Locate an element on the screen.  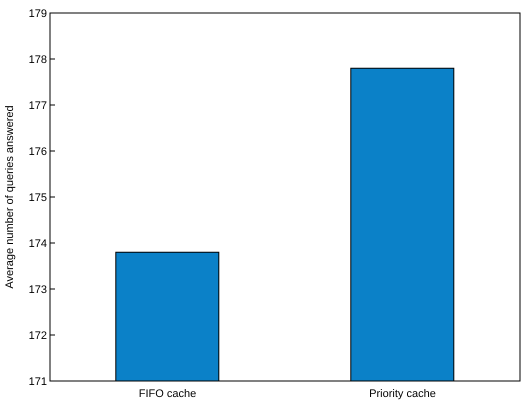
y-axis-title: Average number of queries answered is located at coordinates (10, 197).